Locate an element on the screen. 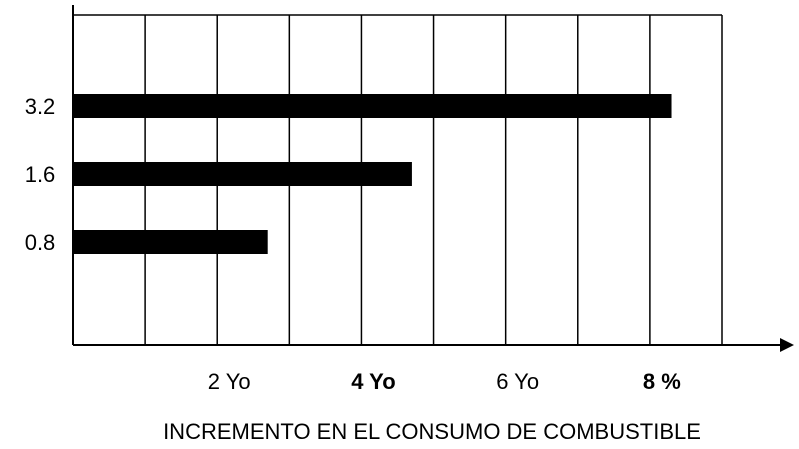 Image resolution: width=799 pixels, height=449 pixels. x-tick-label: 4 Yo is located at coordinates (373, 381).